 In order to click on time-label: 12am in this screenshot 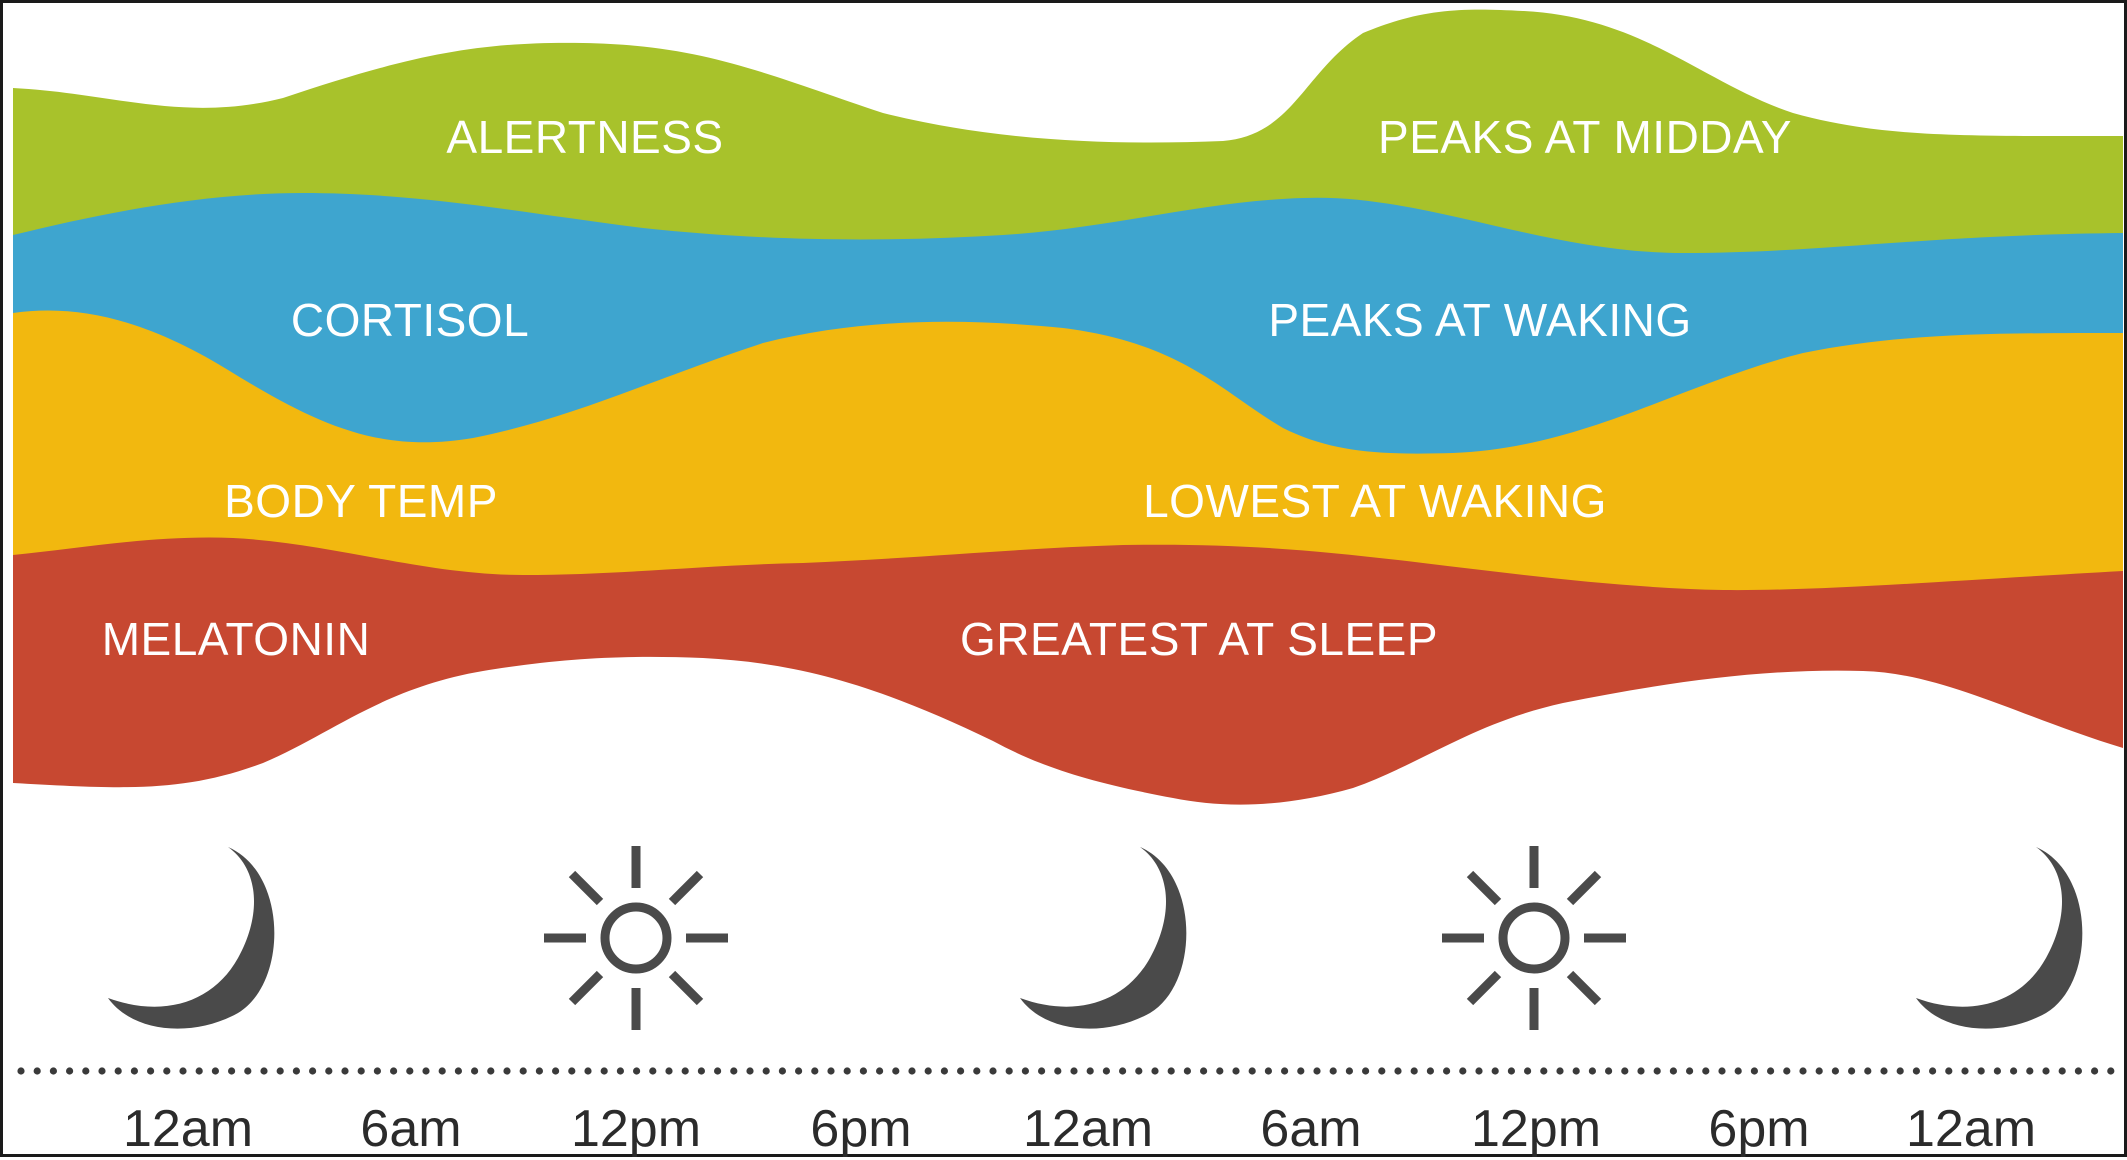, I will do `click(188, 1129)`.